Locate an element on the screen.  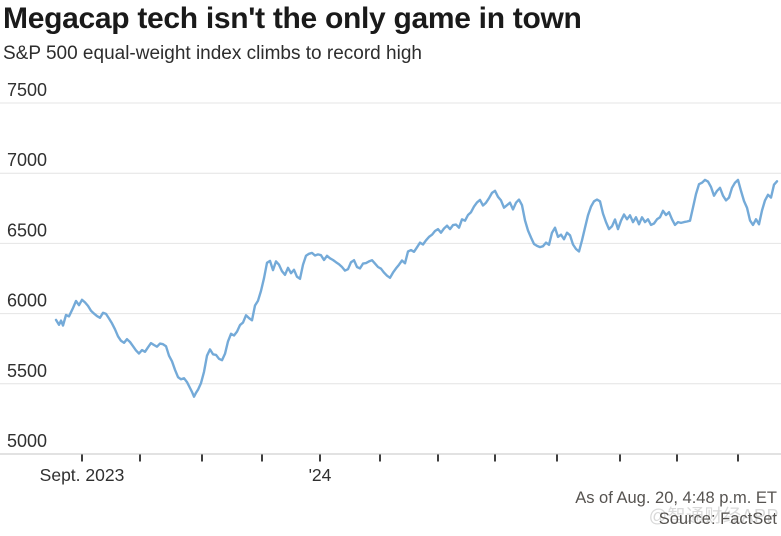
x-tick-label: Sept. 2023 is located at coordinates (82, 475).